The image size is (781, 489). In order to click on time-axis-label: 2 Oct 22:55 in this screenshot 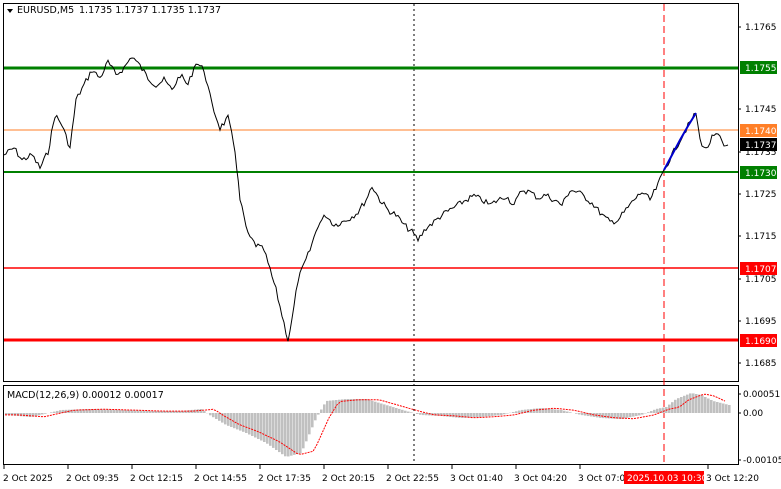, I will do `click(412, 479)`.